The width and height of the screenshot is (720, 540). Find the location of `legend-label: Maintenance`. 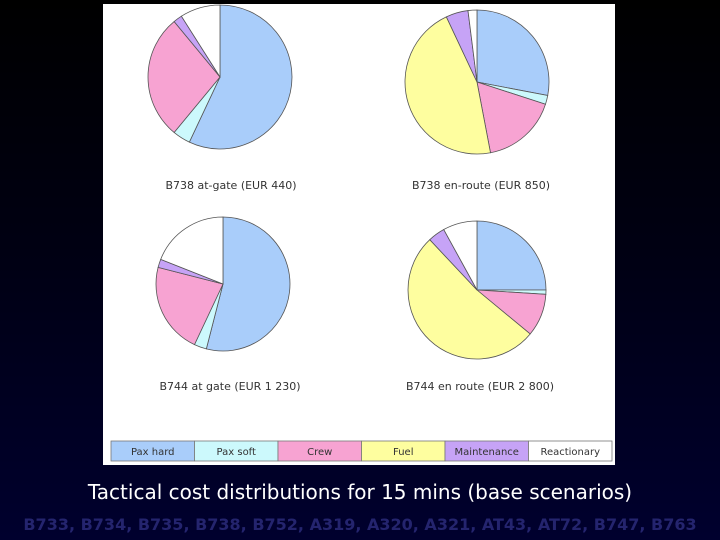

legend-label: Maintenance is located at coordinates (487, 452).